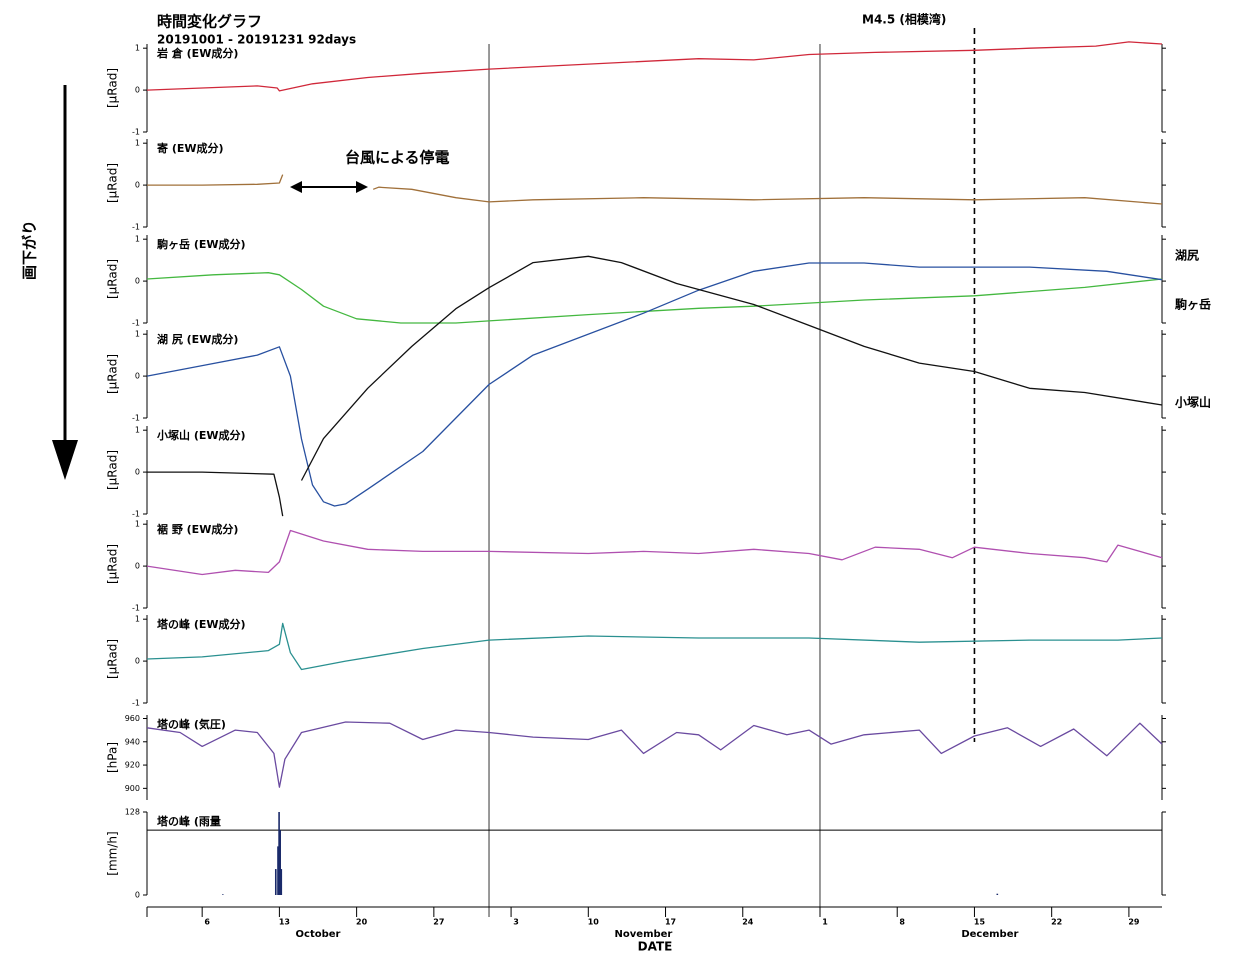 The width and height of the screenshot is (1242, 954). What do you see at coordinates (1193, 402) in the screenshot?
I see `right-label: 小塚山` at bounding box center [1193, 402].